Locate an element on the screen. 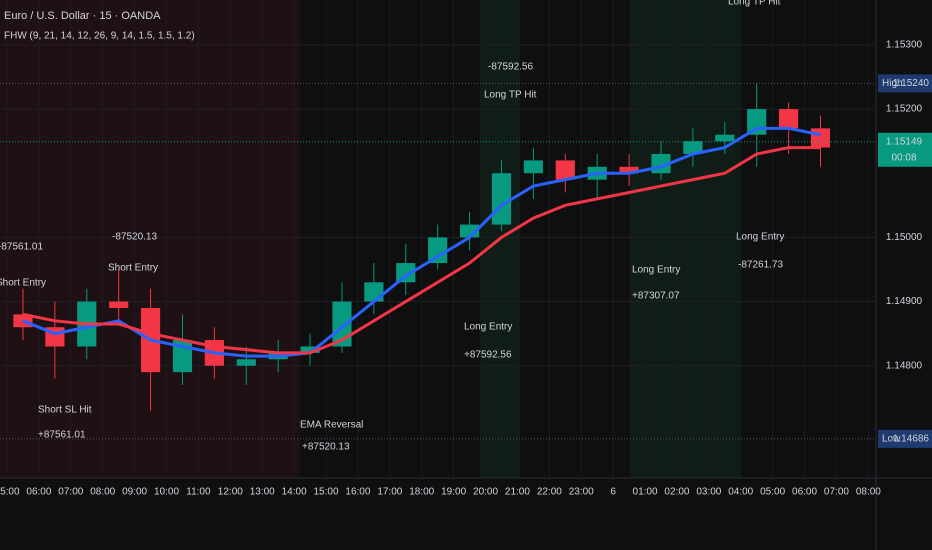 The image size is (932, 550). x-tick-label: 20:00 is located at coordinates (485, 492).